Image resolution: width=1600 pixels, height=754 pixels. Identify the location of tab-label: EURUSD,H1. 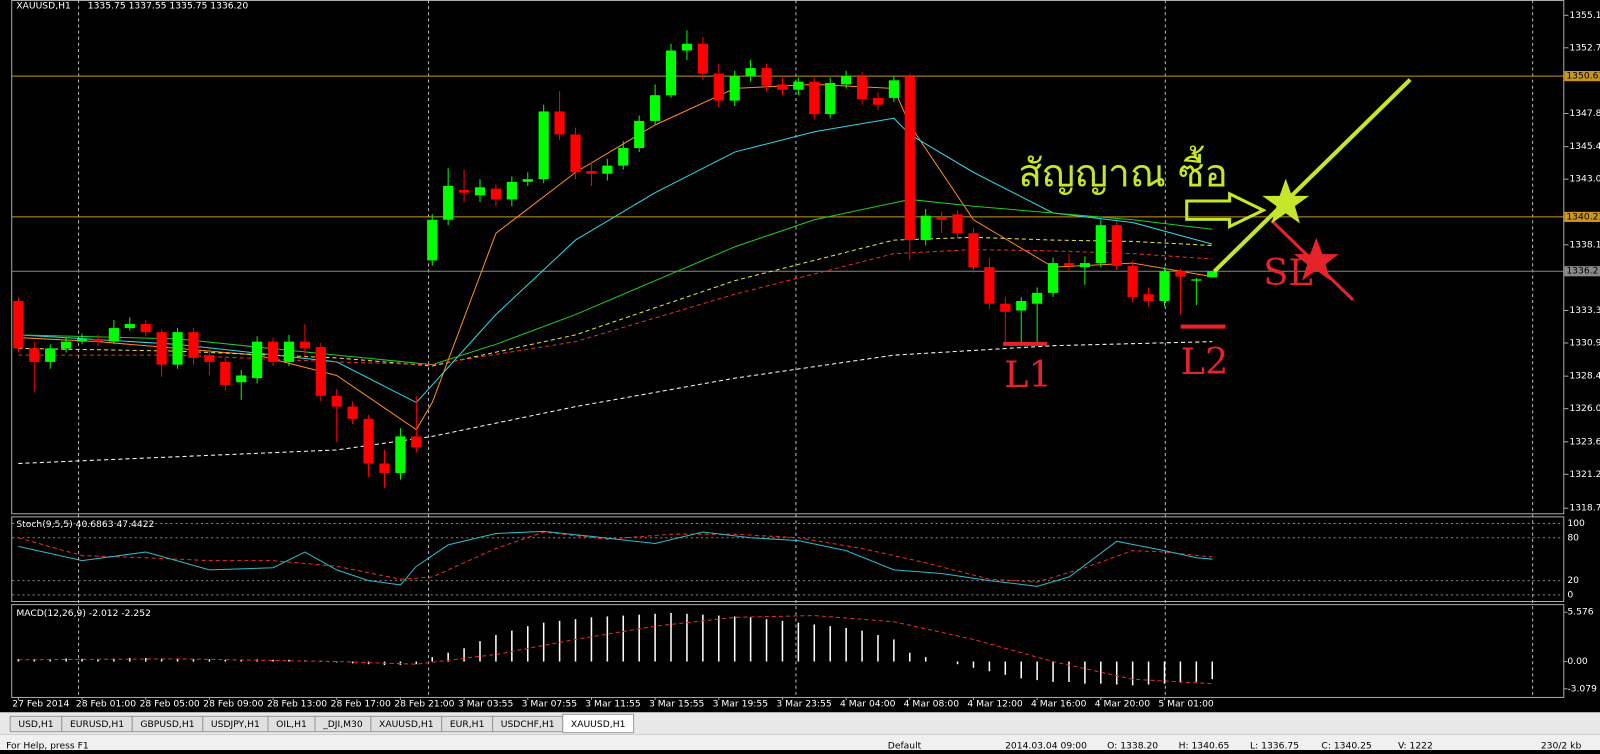
(97, 724).